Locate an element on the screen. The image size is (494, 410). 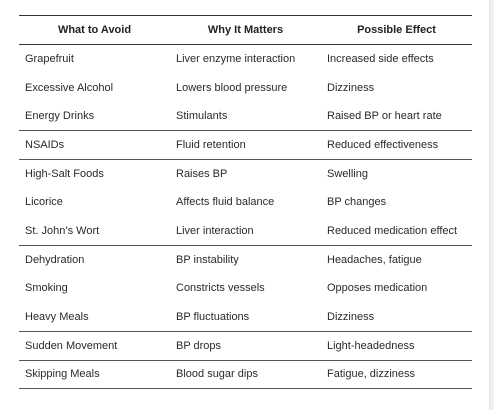
cell-why: Constricts vessels is located at coordinates (220, 288).